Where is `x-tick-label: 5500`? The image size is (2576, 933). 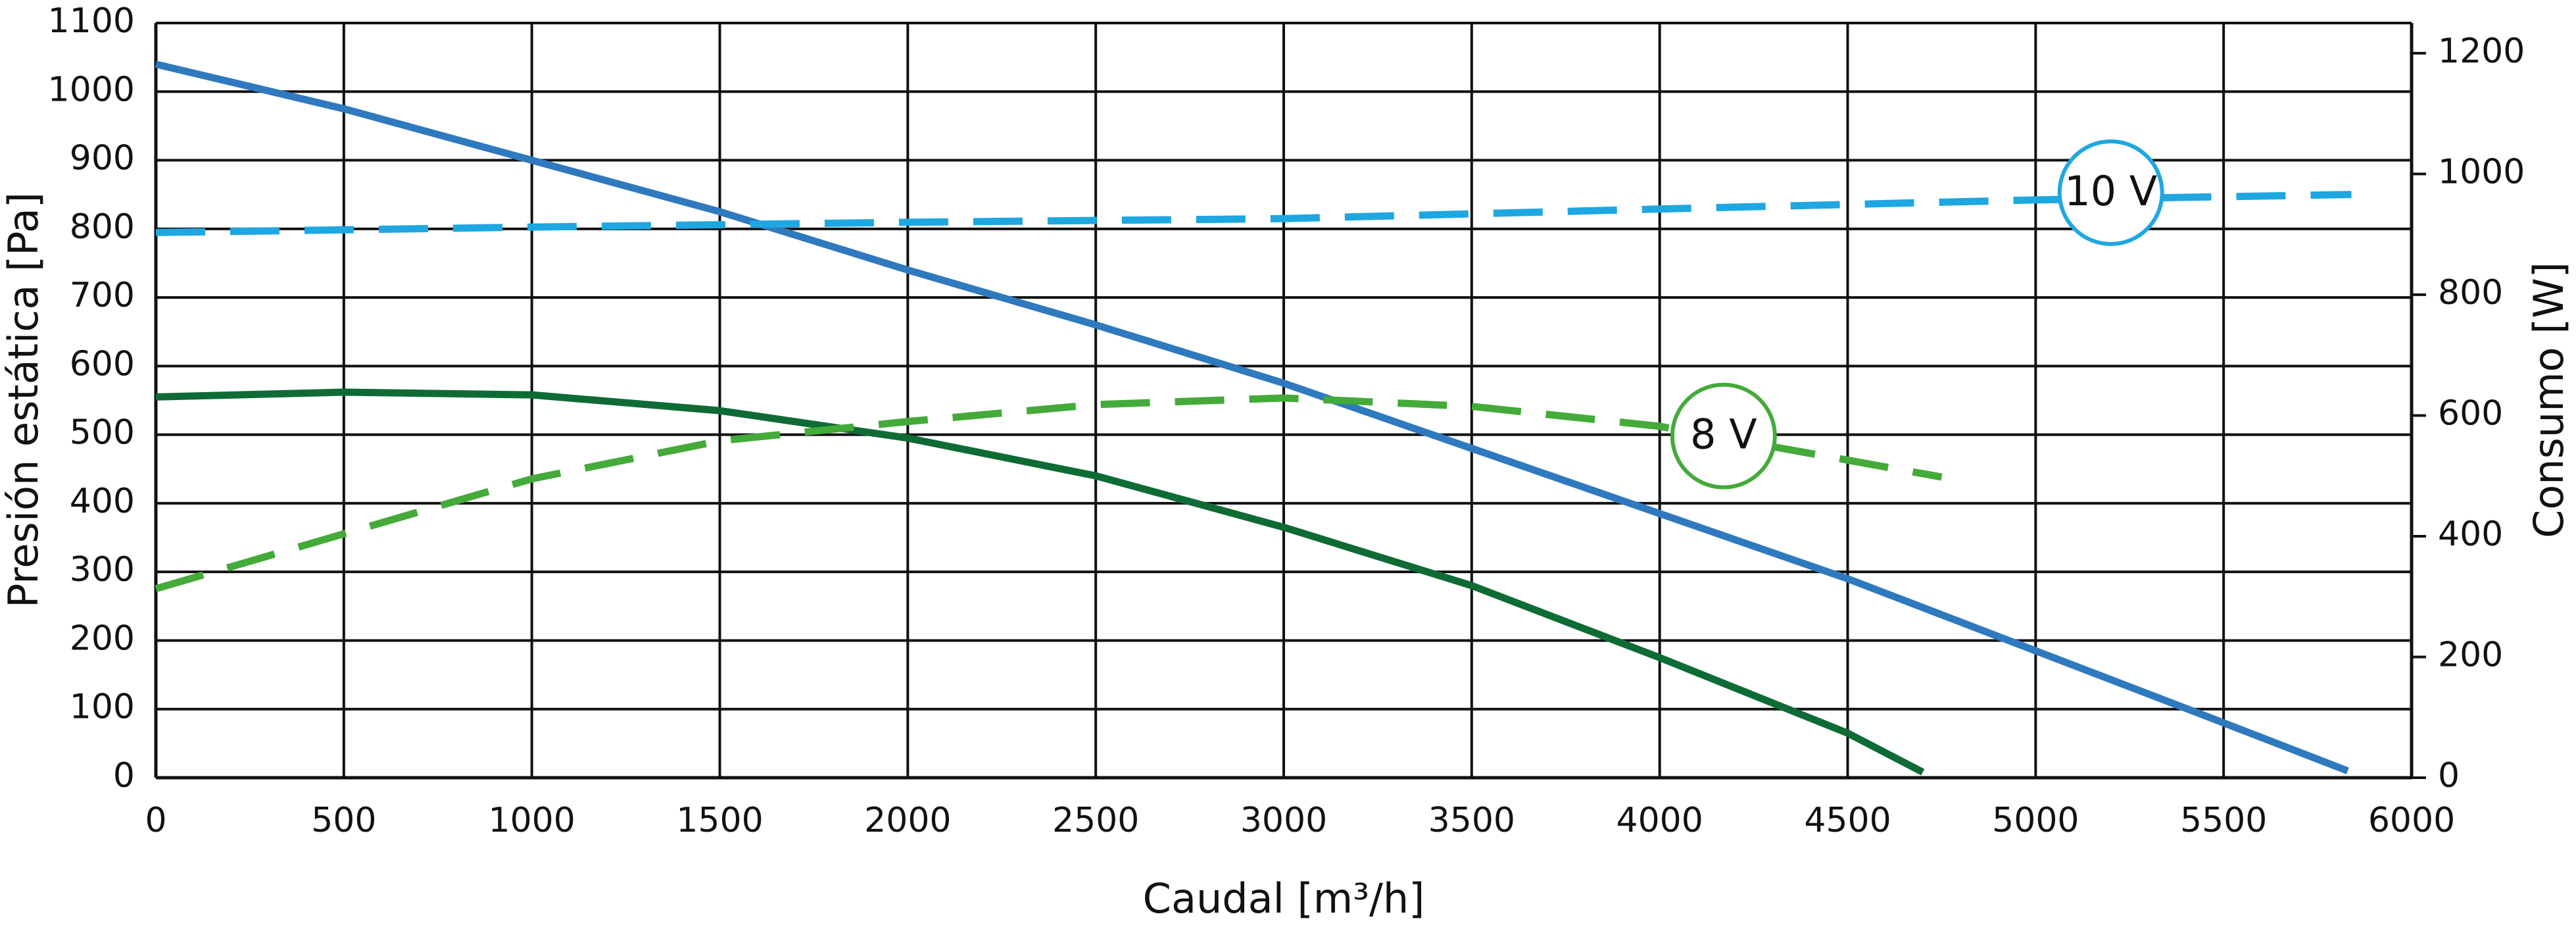
x-tick-label: 5500 is located at coordinates (2223, 821).